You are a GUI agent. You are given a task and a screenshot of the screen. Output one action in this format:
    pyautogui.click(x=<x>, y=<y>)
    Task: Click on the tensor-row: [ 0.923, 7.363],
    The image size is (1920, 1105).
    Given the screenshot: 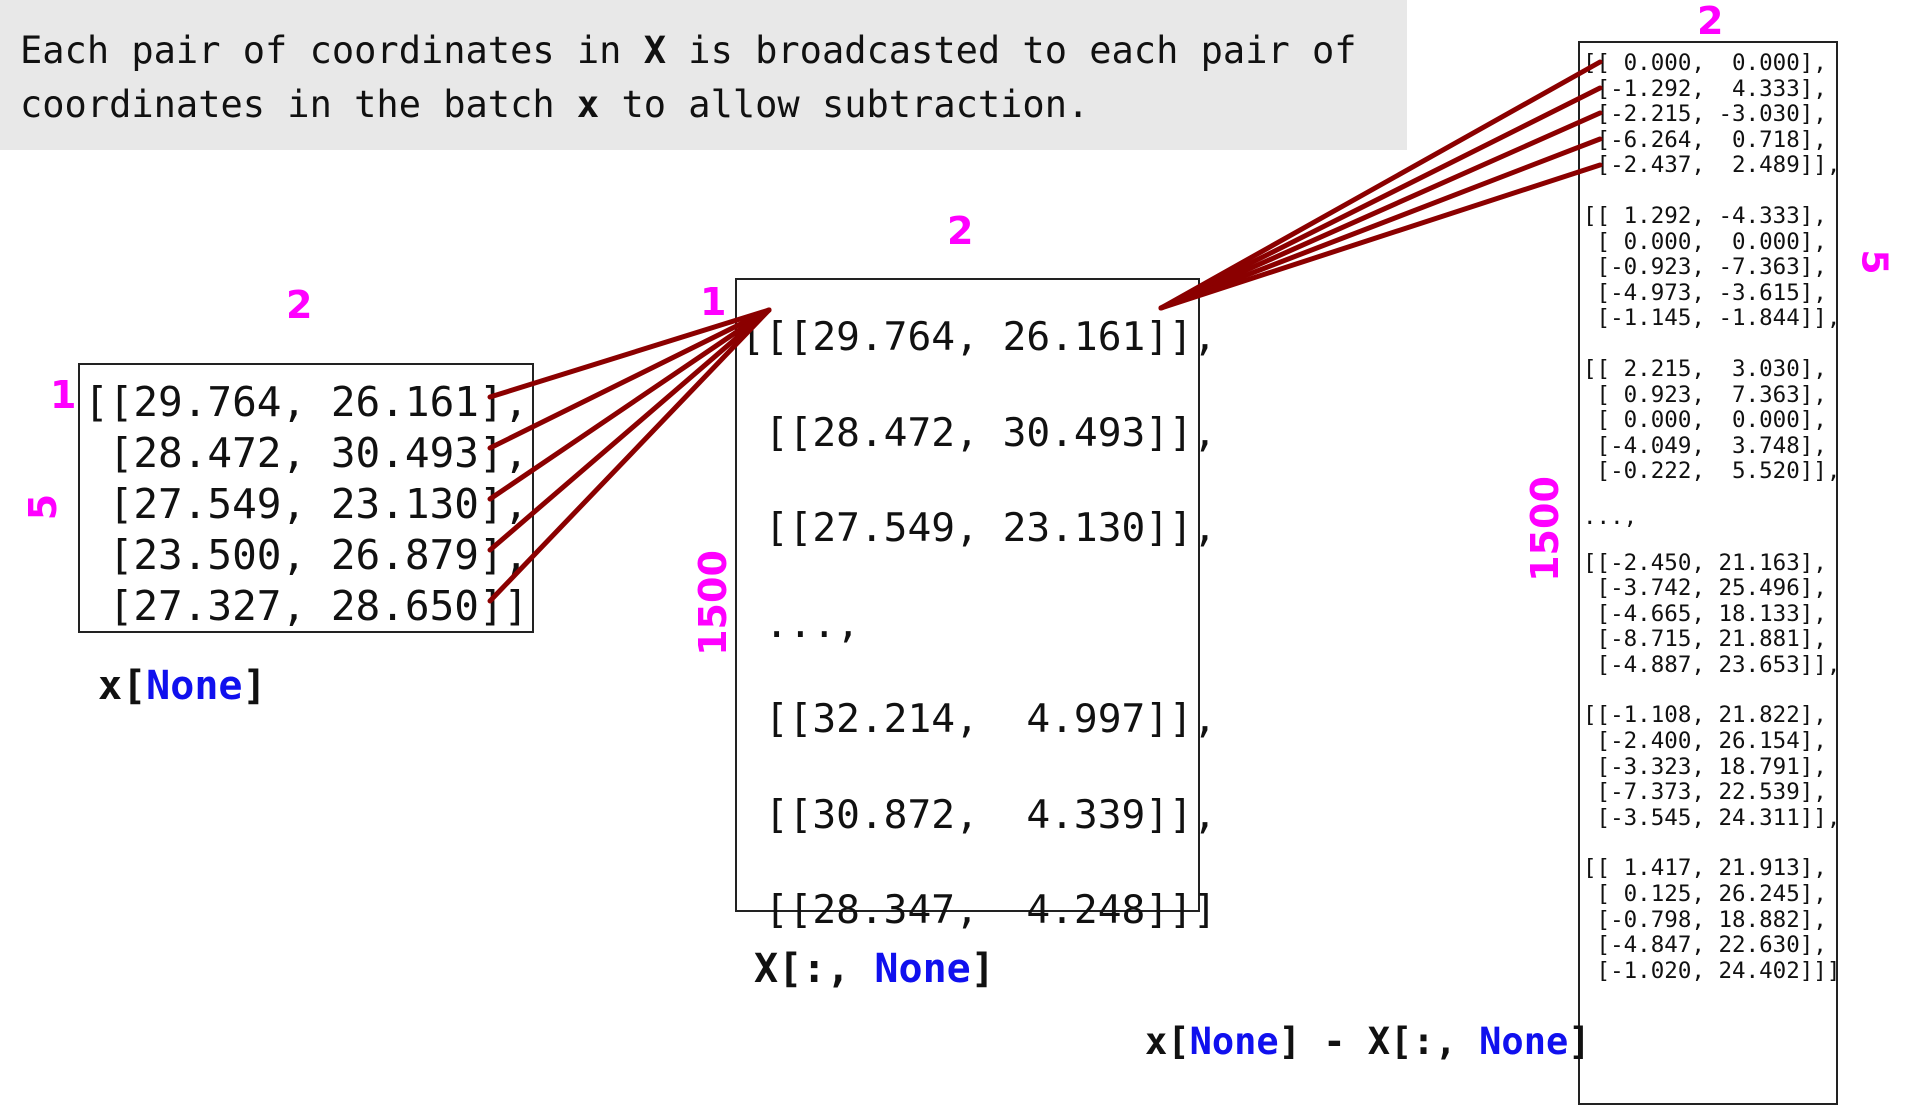 What is the action you would take?
    pyautogui.click(x=1705, y=394)
    